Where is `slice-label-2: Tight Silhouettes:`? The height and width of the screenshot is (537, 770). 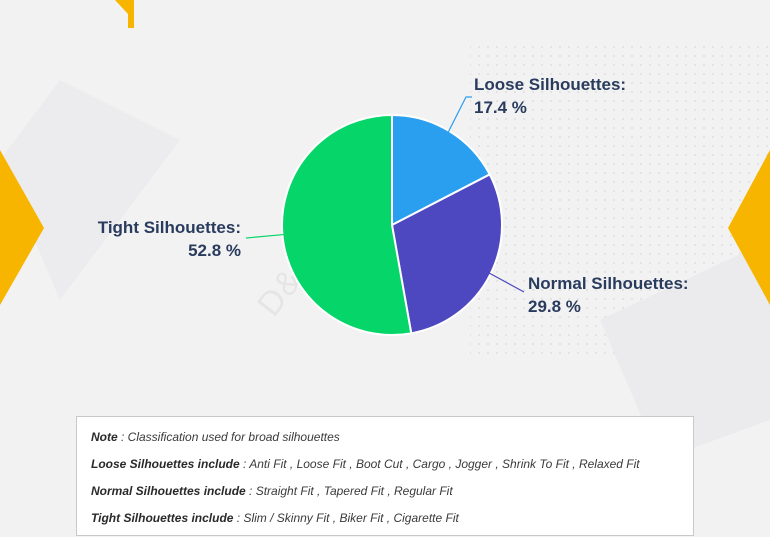
slice-label-2: Tight Silhouettes: is located at coordinates (169, 227).